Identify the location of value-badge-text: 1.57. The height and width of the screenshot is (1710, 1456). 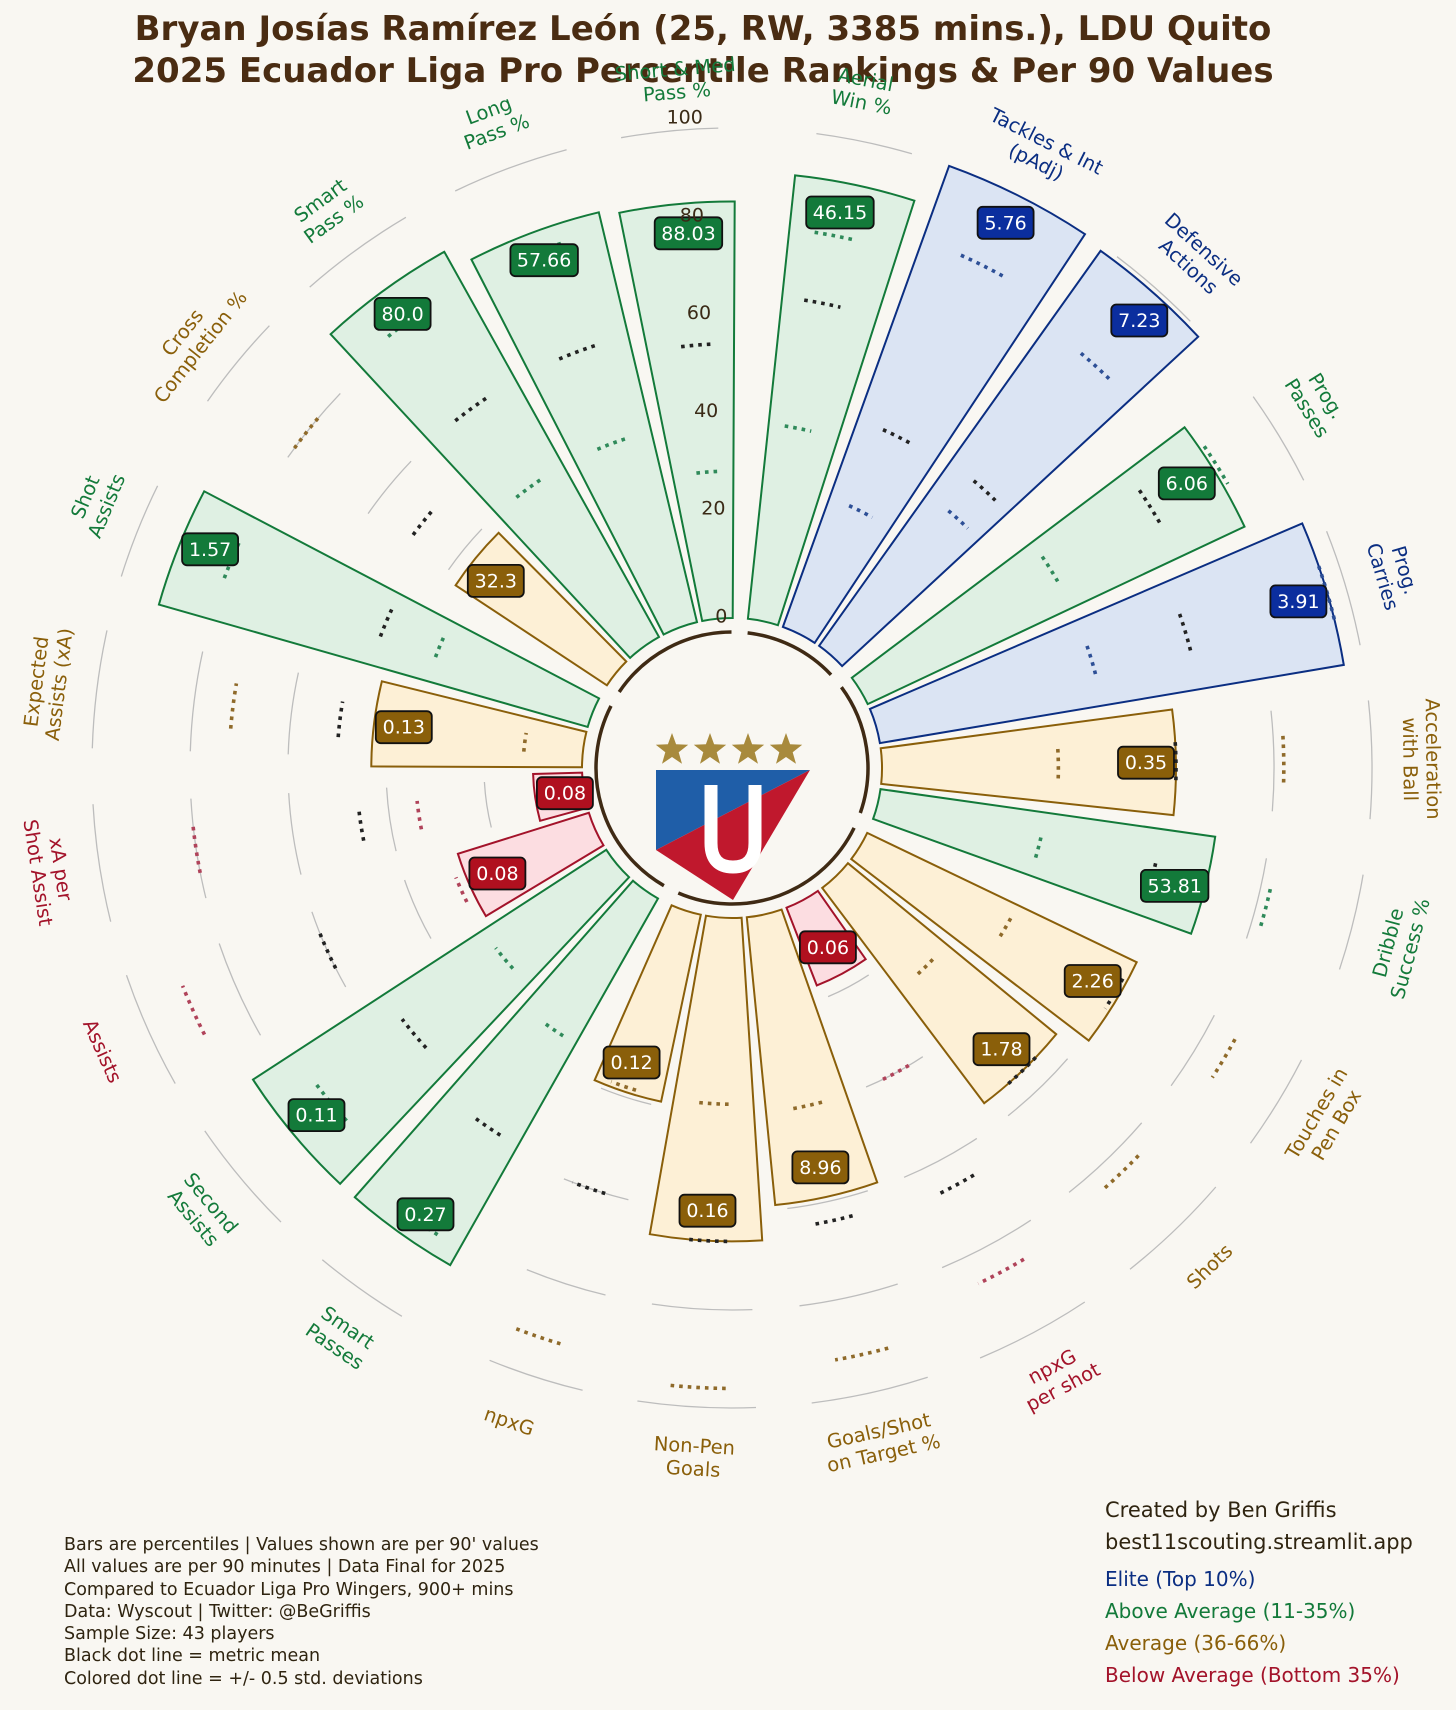
(210, 550).